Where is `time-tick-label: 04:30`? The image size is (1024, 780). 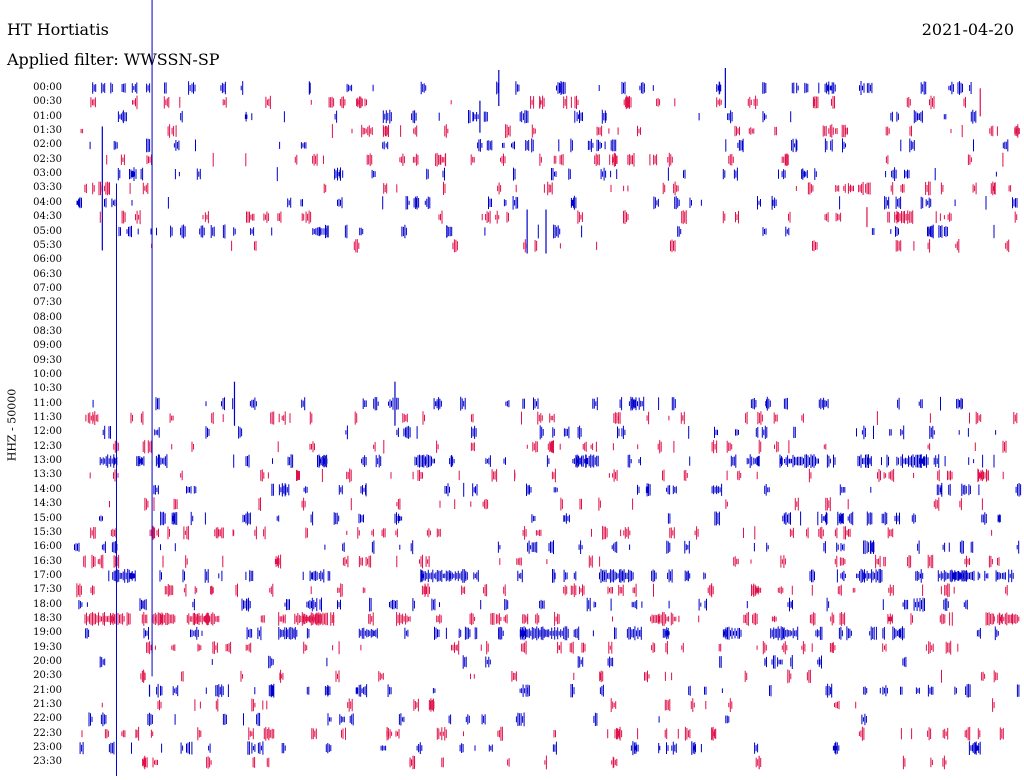
time-tick-label: 04:30 is located at coordinates (47, 217).